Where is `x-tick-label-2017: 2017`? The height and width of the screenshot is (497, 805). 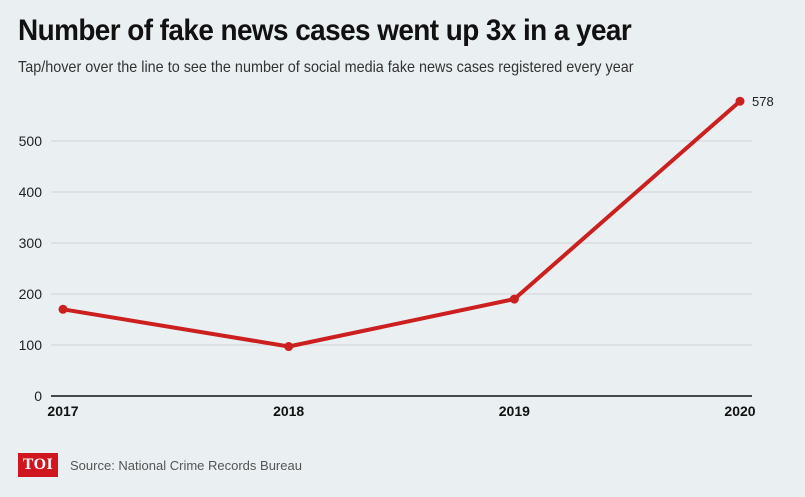 x-tick-label-2017: 2017 is located at coordinates (62, 411).